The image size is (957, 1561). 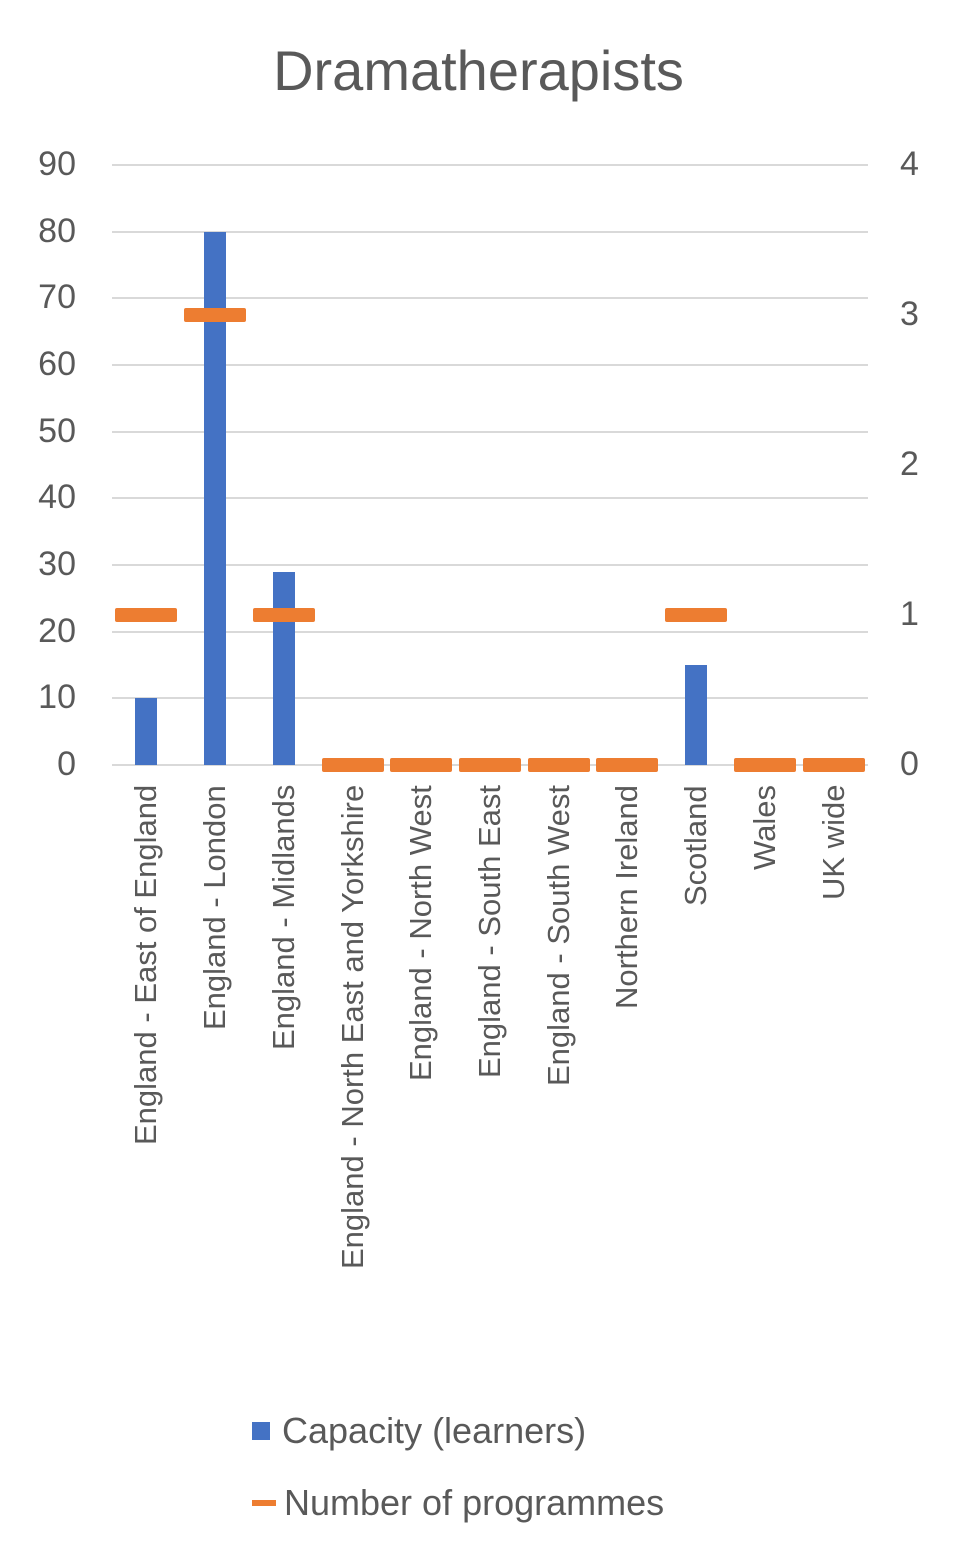 What do you see at coordinates (215, 907) in the screenshot?
I see `x-axis-category-label: England - London` at bounding box center [215, 907].